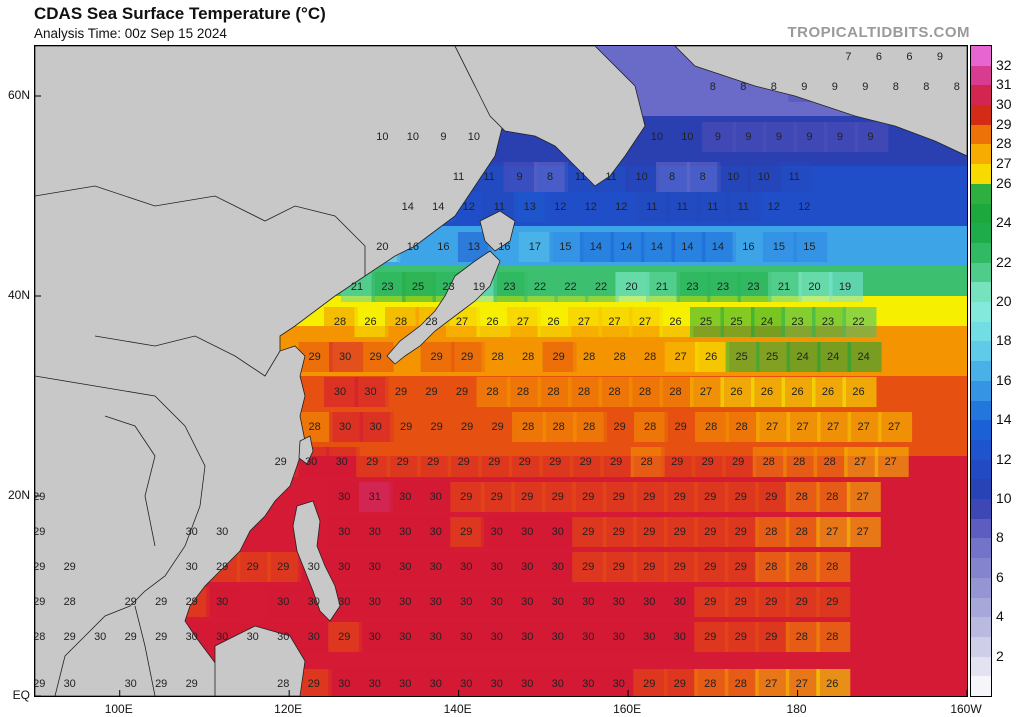 This screenshot has height=717, width=1024. What do you see at coordinates (200, 230) in the screenshot?
I see `country-border` at bounding box center [200, 230].